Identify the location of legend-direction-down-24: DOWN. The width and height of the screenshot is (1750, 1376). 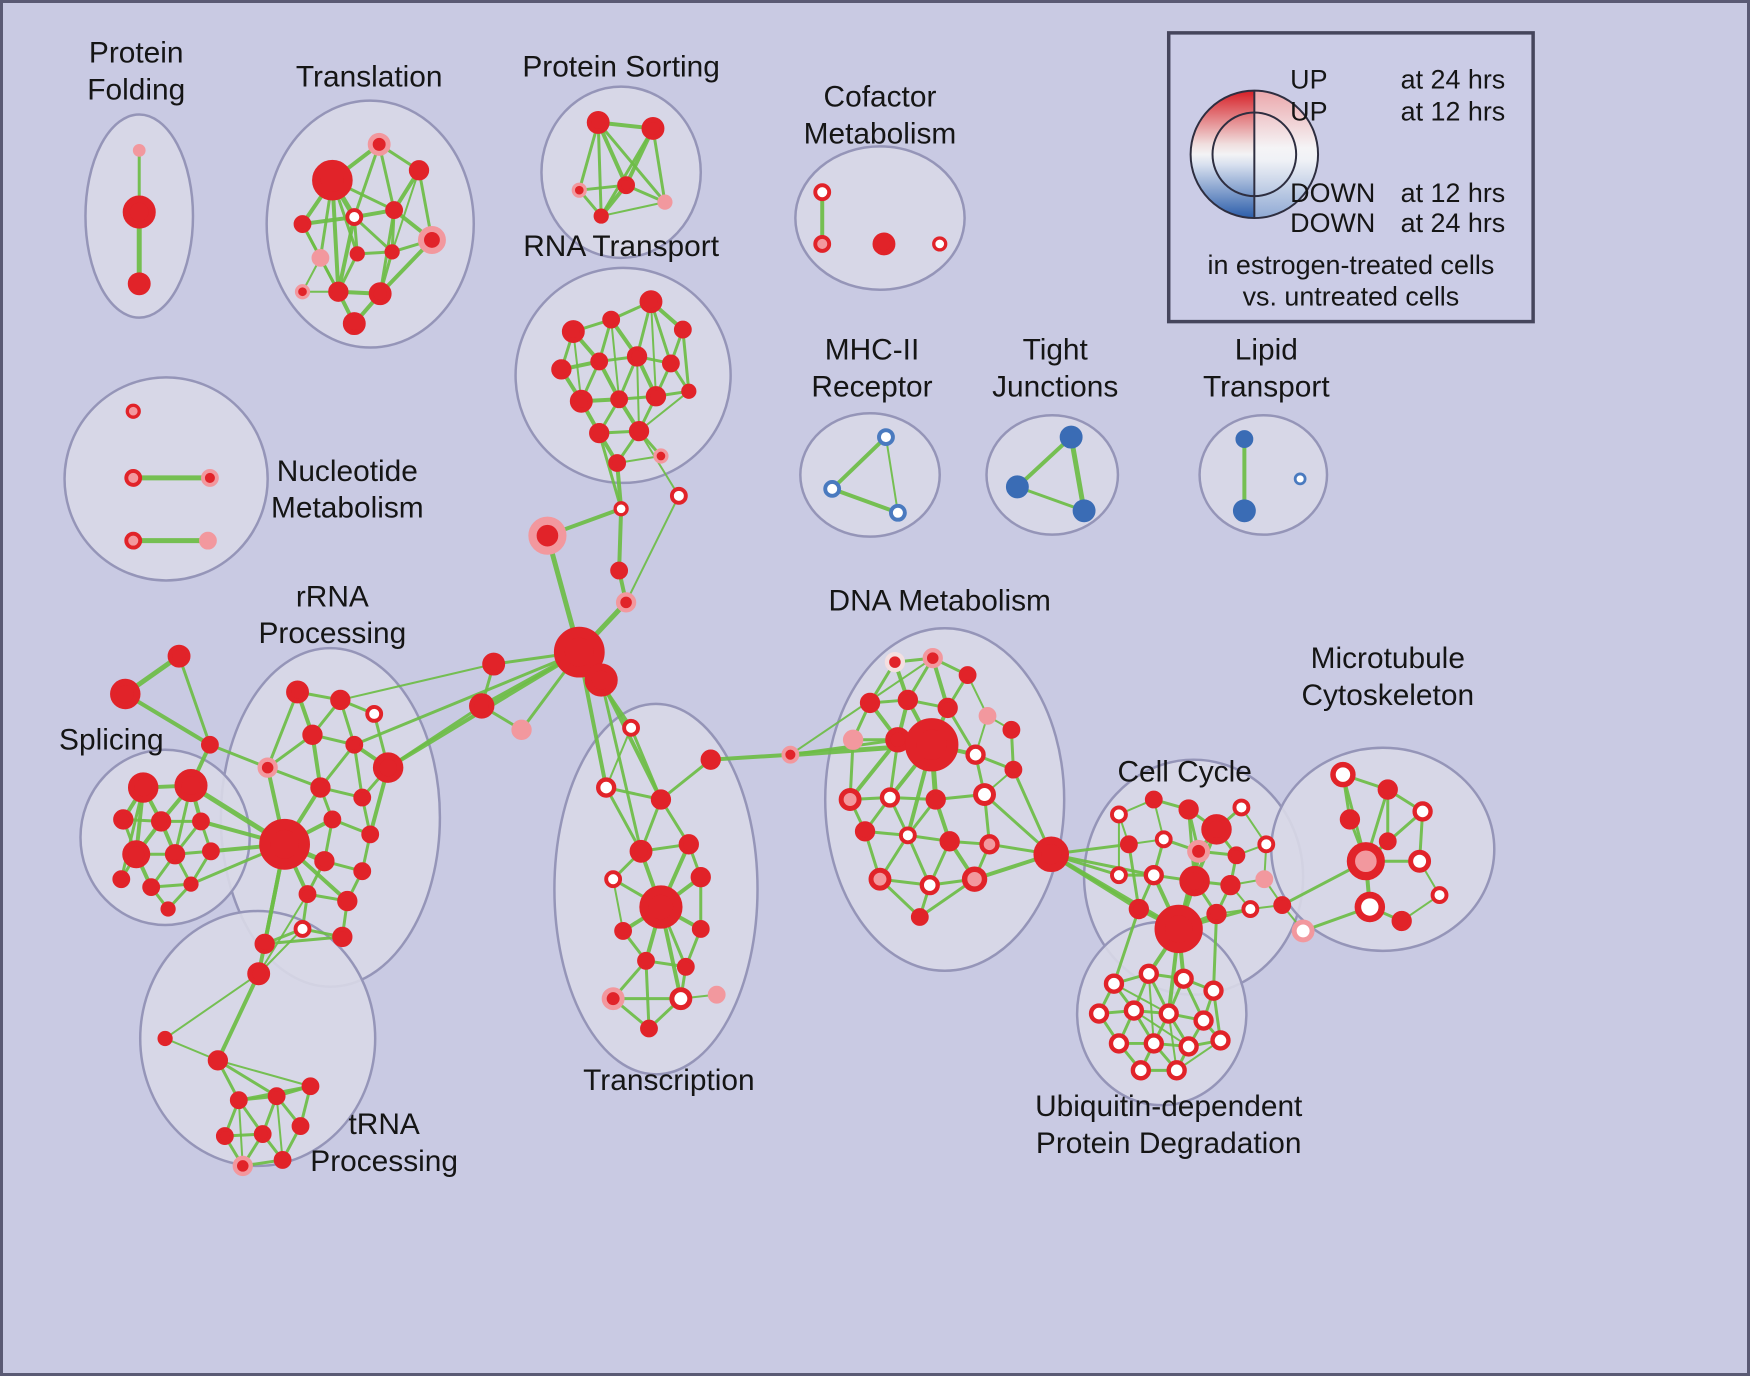
(1332, 223).